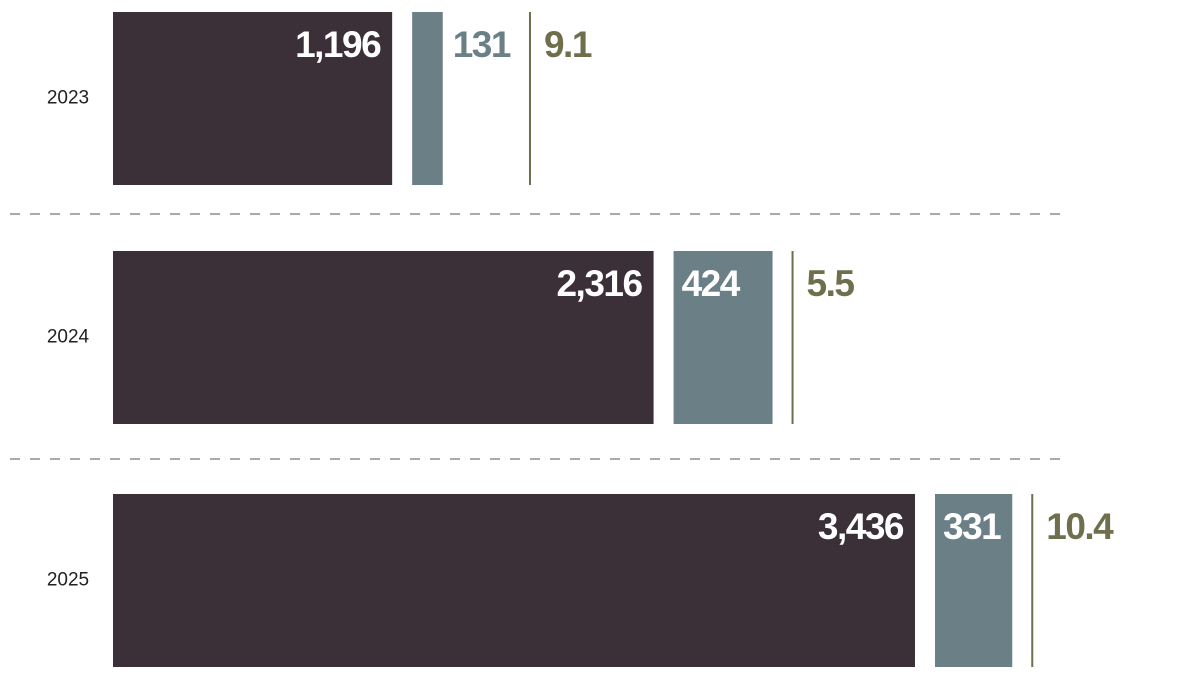 The width and height of the screenshot is (1200, 675). I want to click on value-label: 5.5, so click(831, 283).